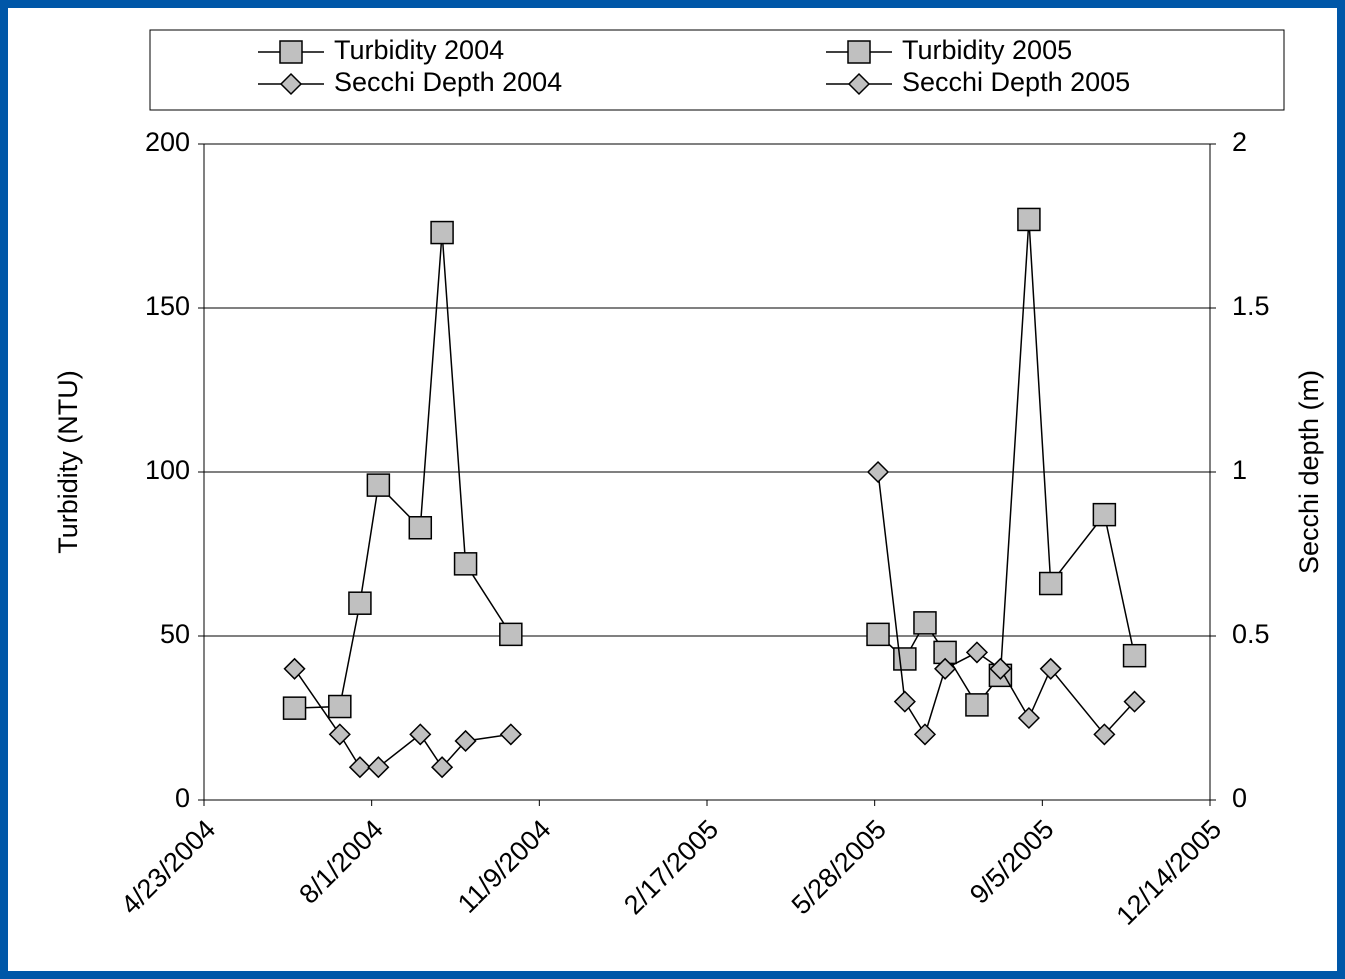 The image size is (1345, 979). I want to click on y-axis-title: Turbidity (NTU), so click(68, 462).